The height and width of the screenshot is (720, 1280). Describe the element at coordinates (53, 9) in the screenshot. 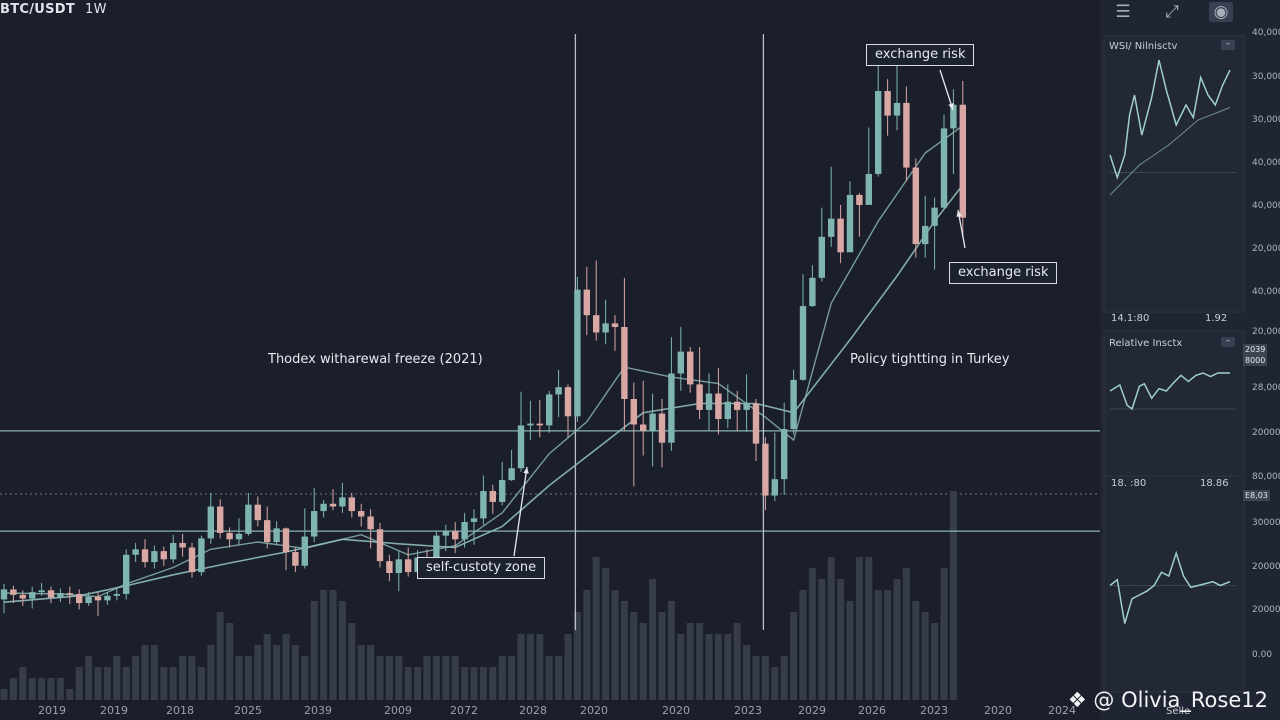

I see `symbol-header: BTC/USDT 1W` at that location.